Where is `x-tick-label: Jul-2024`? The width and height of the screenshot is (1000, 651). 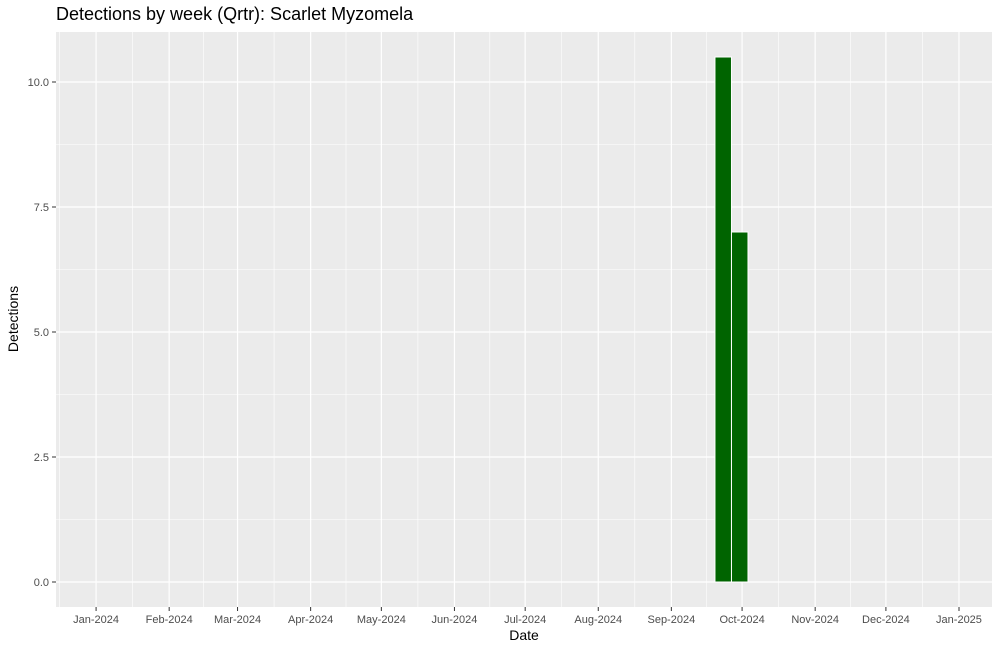 x-tick-label: Jul-2024 is located at coordinates (525, 620).